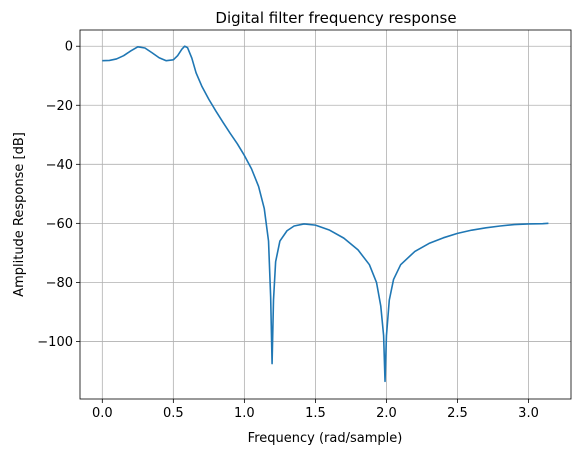 The height and width of the screenshot is (453, 583). I want to click on x-axis-label: Frequency (rad/sample), so click(325, 438).